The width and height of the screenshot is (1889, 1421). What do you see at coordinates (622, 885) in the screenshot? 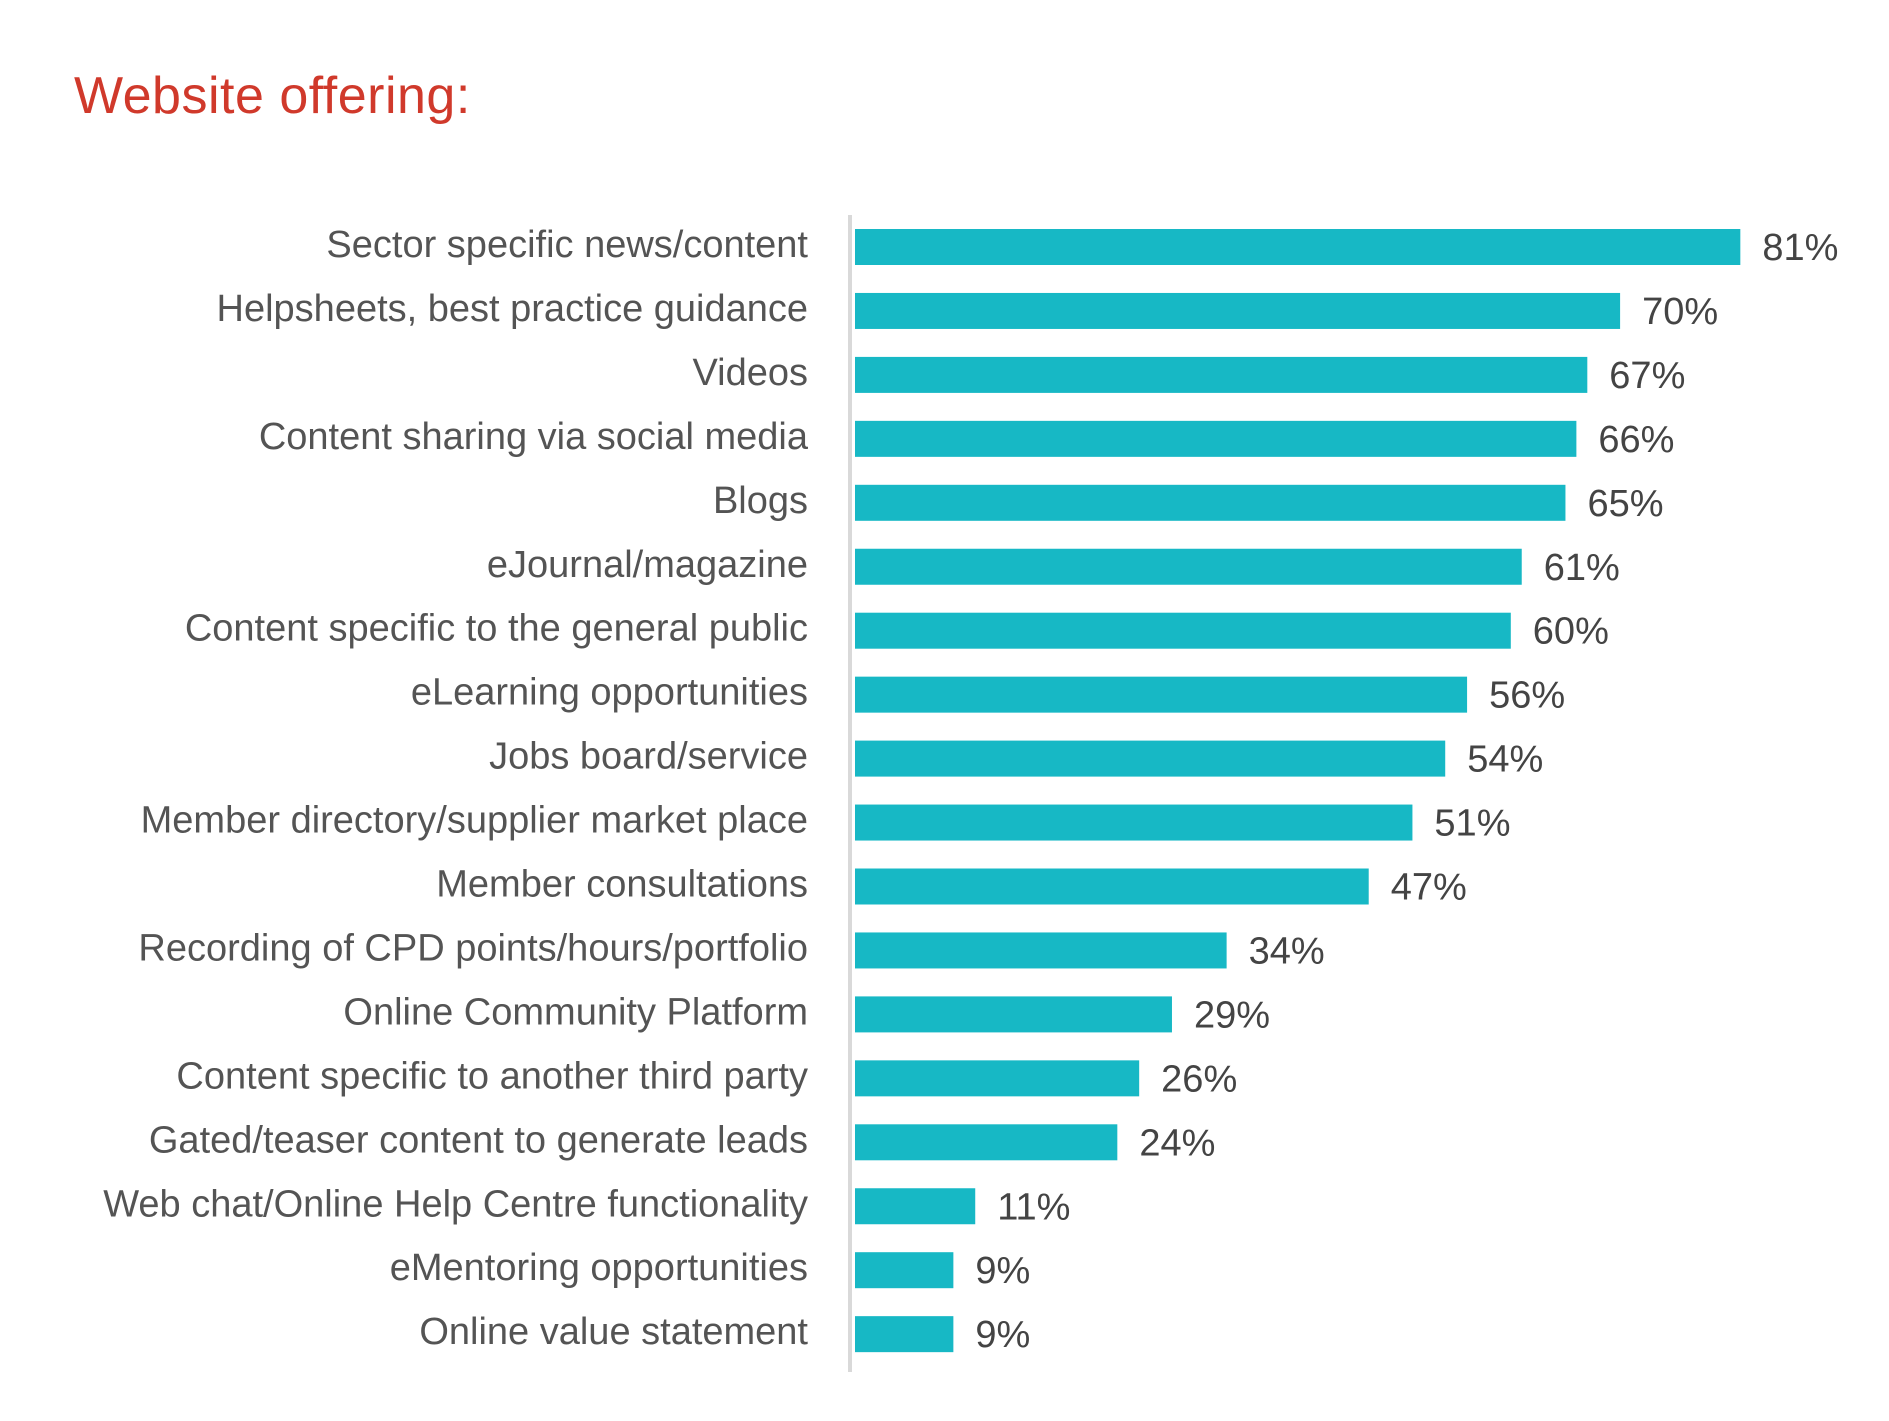
I see `category-label: Member consultations` at bounding box center [622, 885].